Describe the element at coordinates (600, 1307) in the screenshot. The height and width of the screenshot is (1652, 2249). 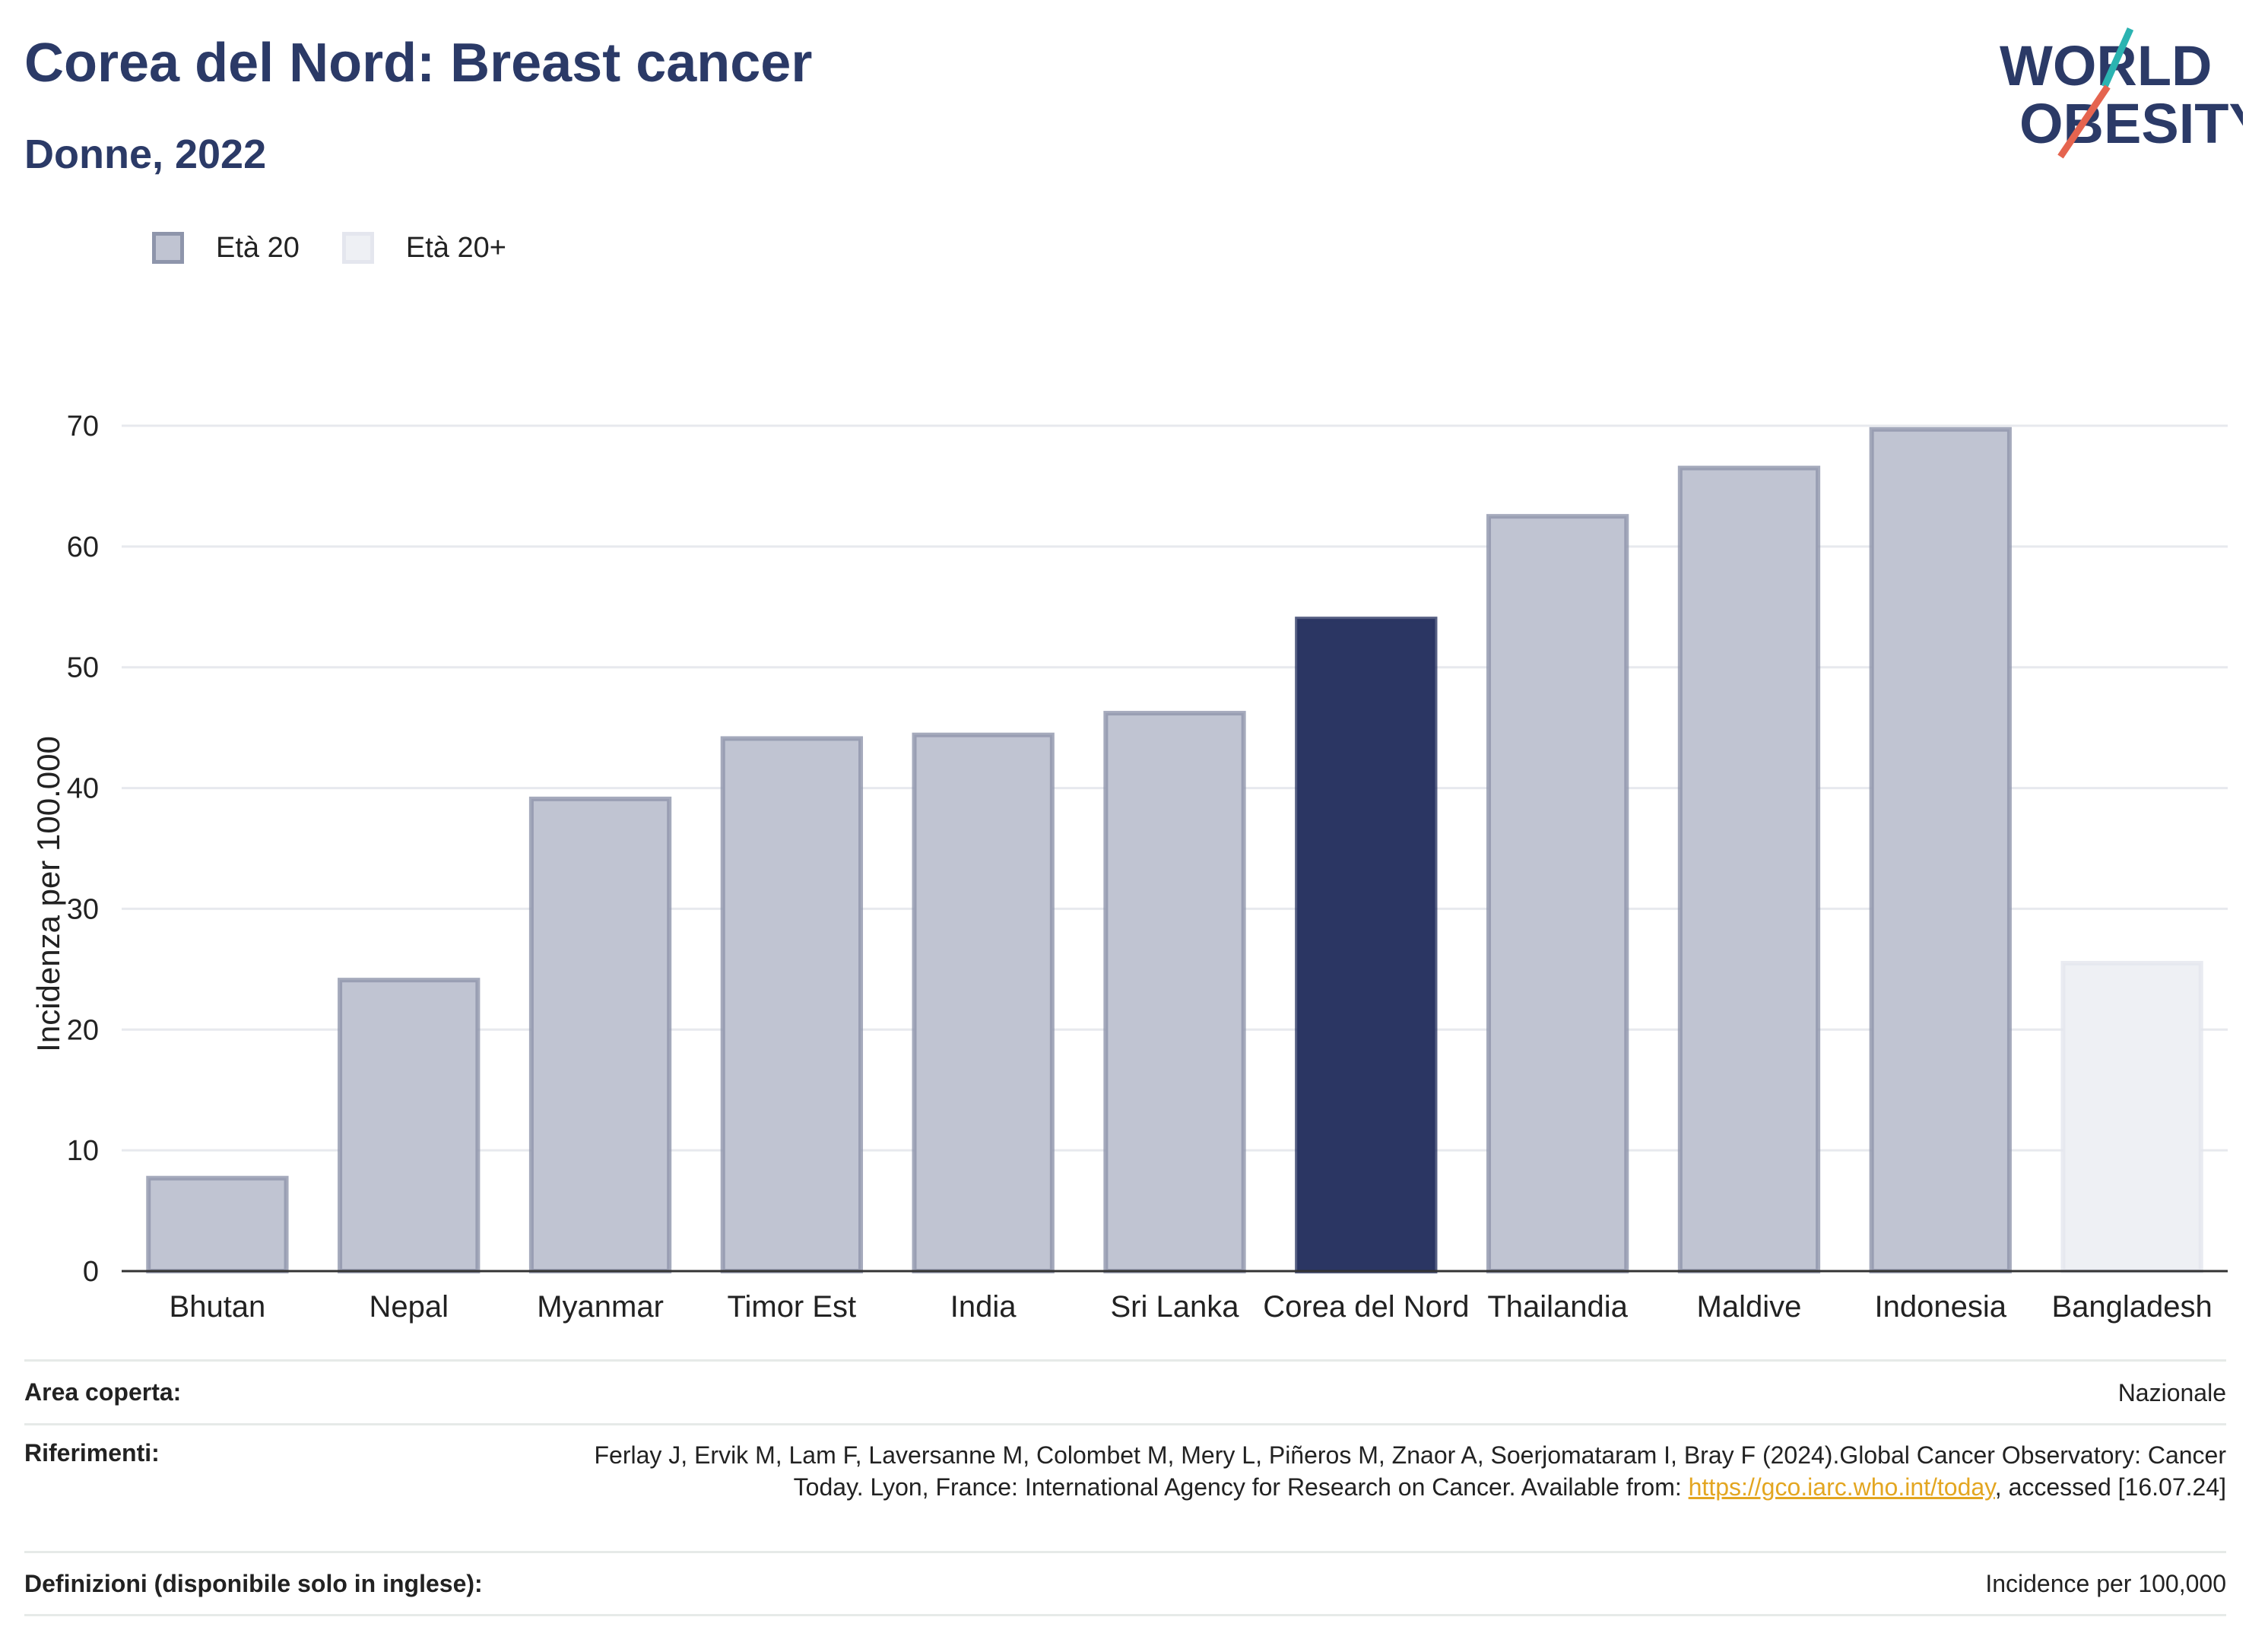
I see `x-tick-label-myanmar: Myanmar` at that location.